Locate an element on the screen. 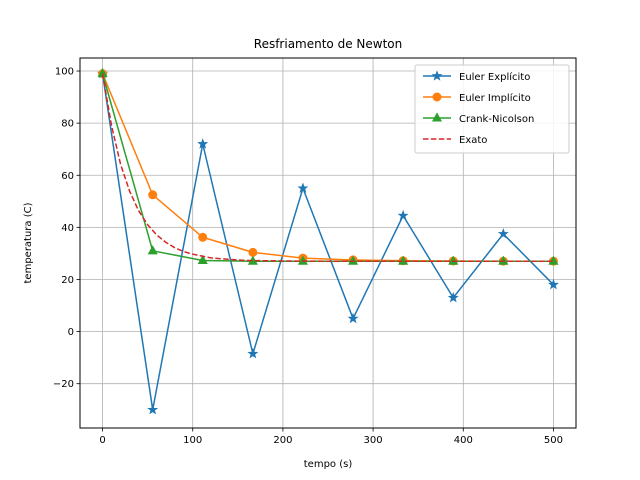 The width and height of the screenshot is (640, 480). x-tick-label: 200 is located at coordinates (282, 440).